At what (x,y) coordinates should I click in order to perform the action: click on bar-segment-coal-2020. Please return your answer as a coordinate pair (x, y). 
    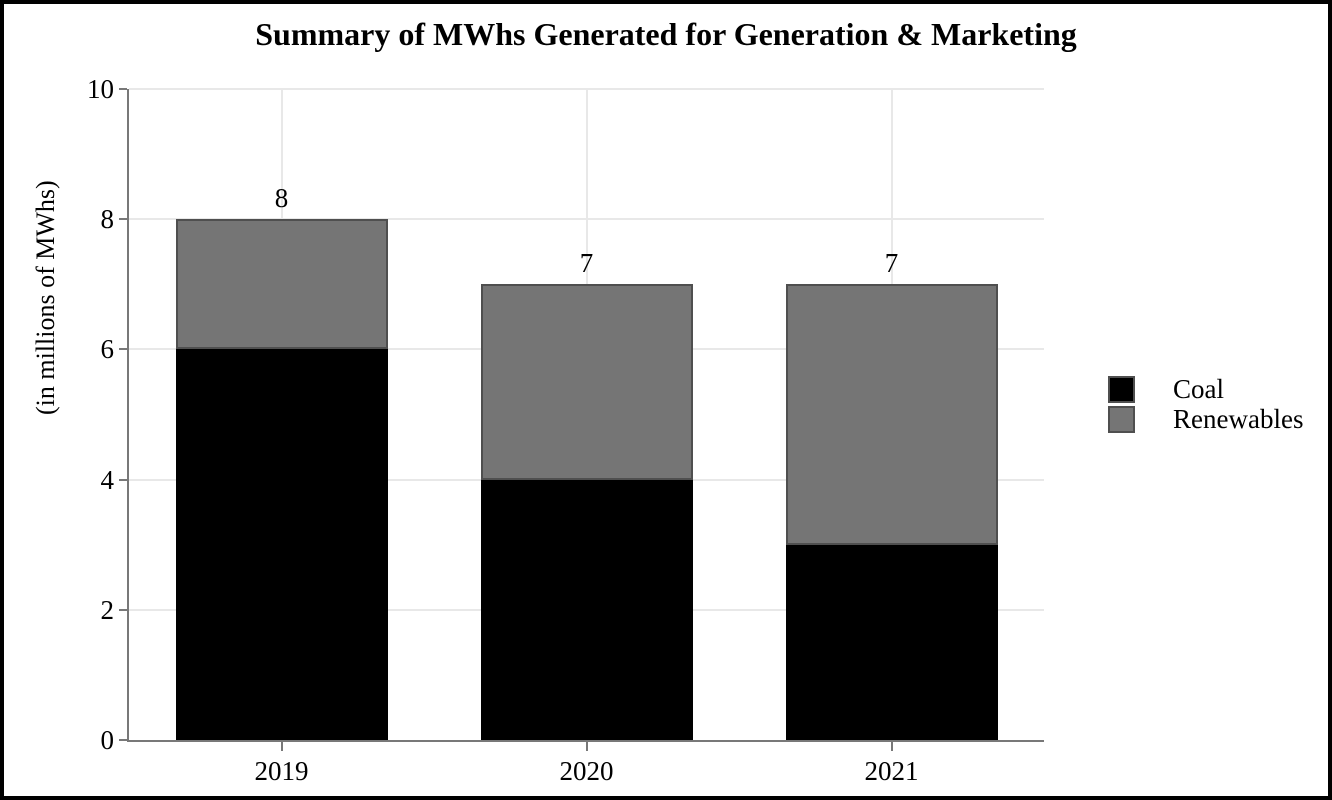
    Looking at the image, I should click on (586, 609).